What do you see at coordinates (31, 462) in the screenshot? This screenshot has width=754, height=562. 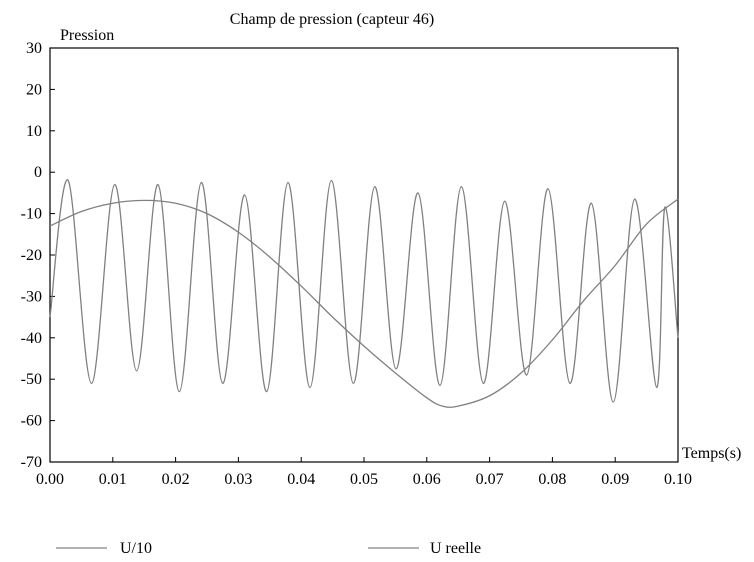 I see `y-tick-label: -70` at bounding box center [31, 462].